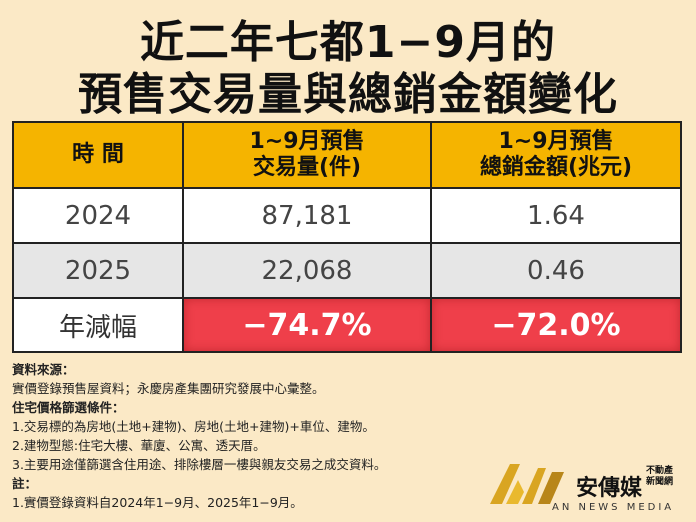 This screenshot has width=696, height=522. What do you see at coordinates (98, 215) in the screenshot?
I see `cell-year: 2024` at bounding box center [98, 215].